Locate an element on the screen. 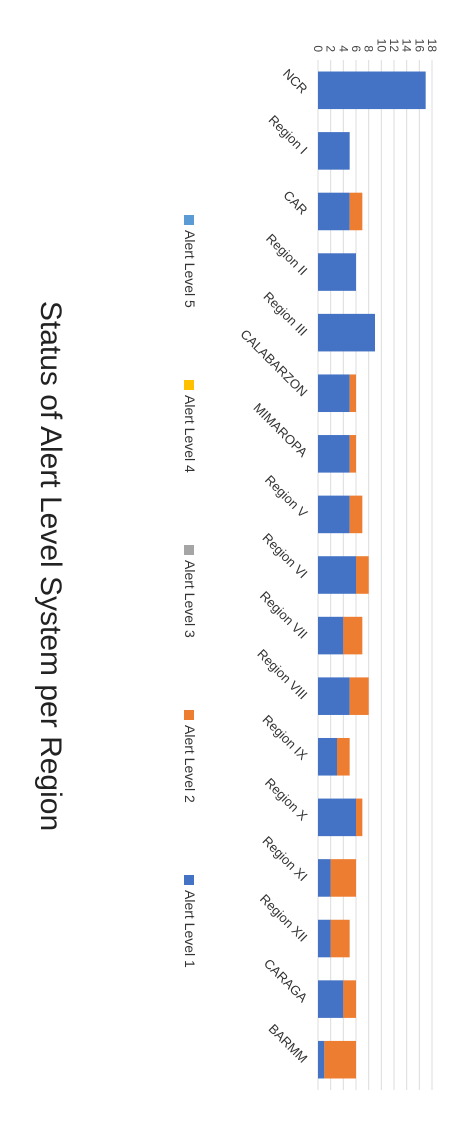 The height and width of the screenshot is (1133, 450). bar-alert-level-1-ncr is located at coordinates (372, 90).